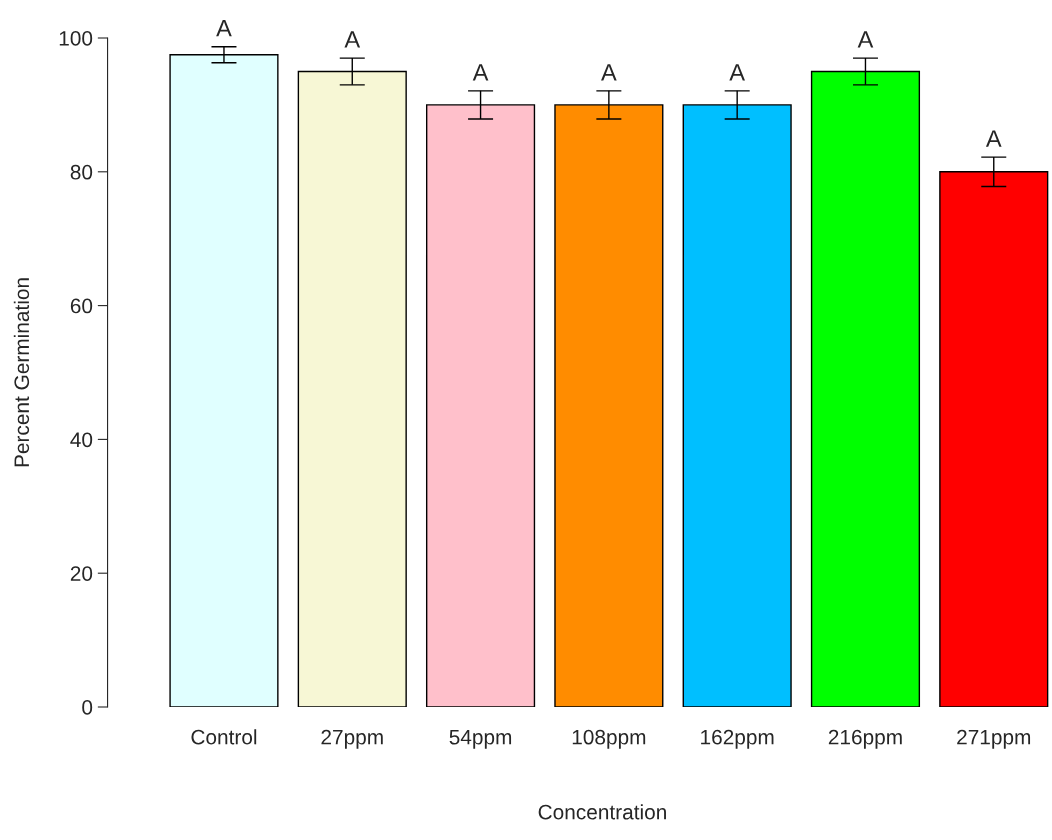 Image resolution: width=1052 pixels, height=840 pixels. Describe the element at coordinates (21, 372) in the screenshot. I see `y-axis-title: Percent Germination` at that location.